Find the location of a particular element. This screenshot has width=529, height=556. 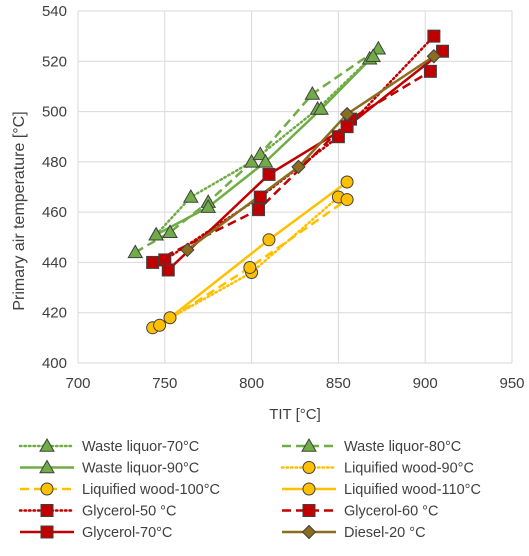

legend-label: Glycerol-50 °C is located at coordinates (129, 512).